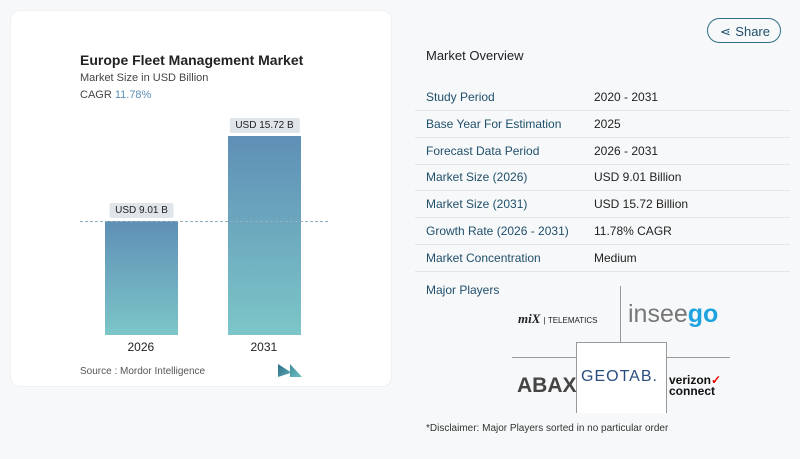 This screenshot has width=800, height=459. Describe the element at coordinates (264, 125) in the screenshot. I see `data-label: USD 15.72 B` at that location.